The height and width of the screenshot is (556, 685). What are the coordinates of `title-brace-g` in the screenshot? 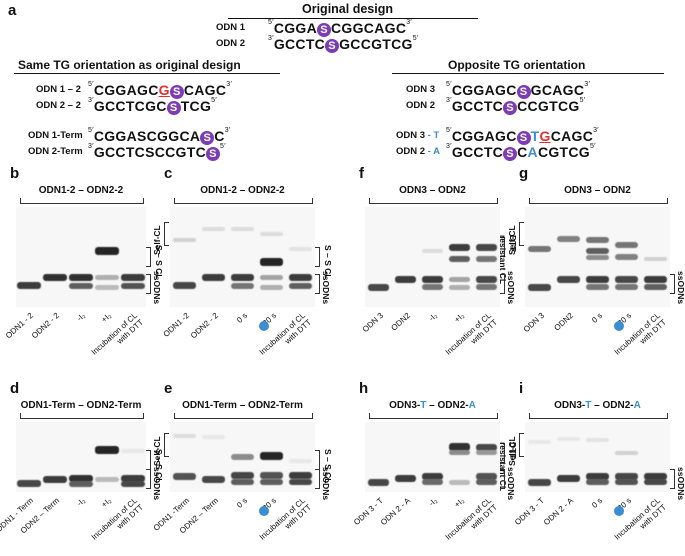 It's located at (598, 201).